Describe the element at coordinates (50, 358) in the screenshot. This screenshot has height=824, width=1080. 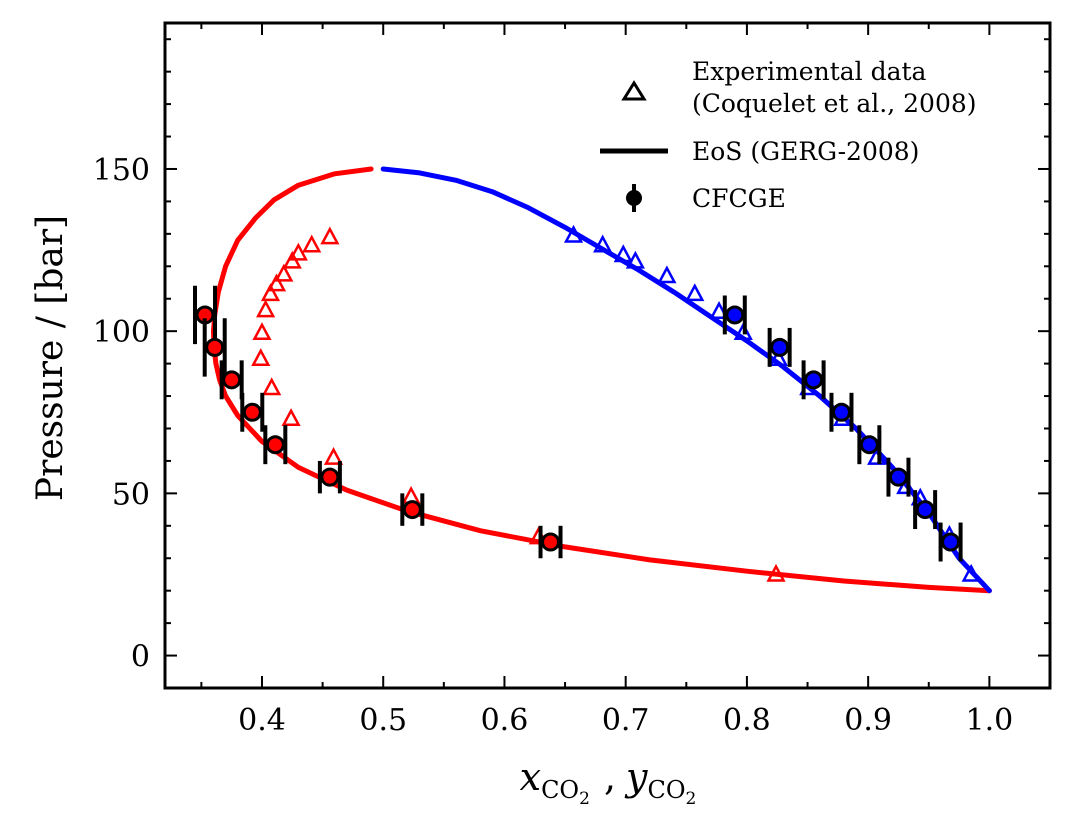
I see `y-axis-label: Pressure / [bar]` at that location.